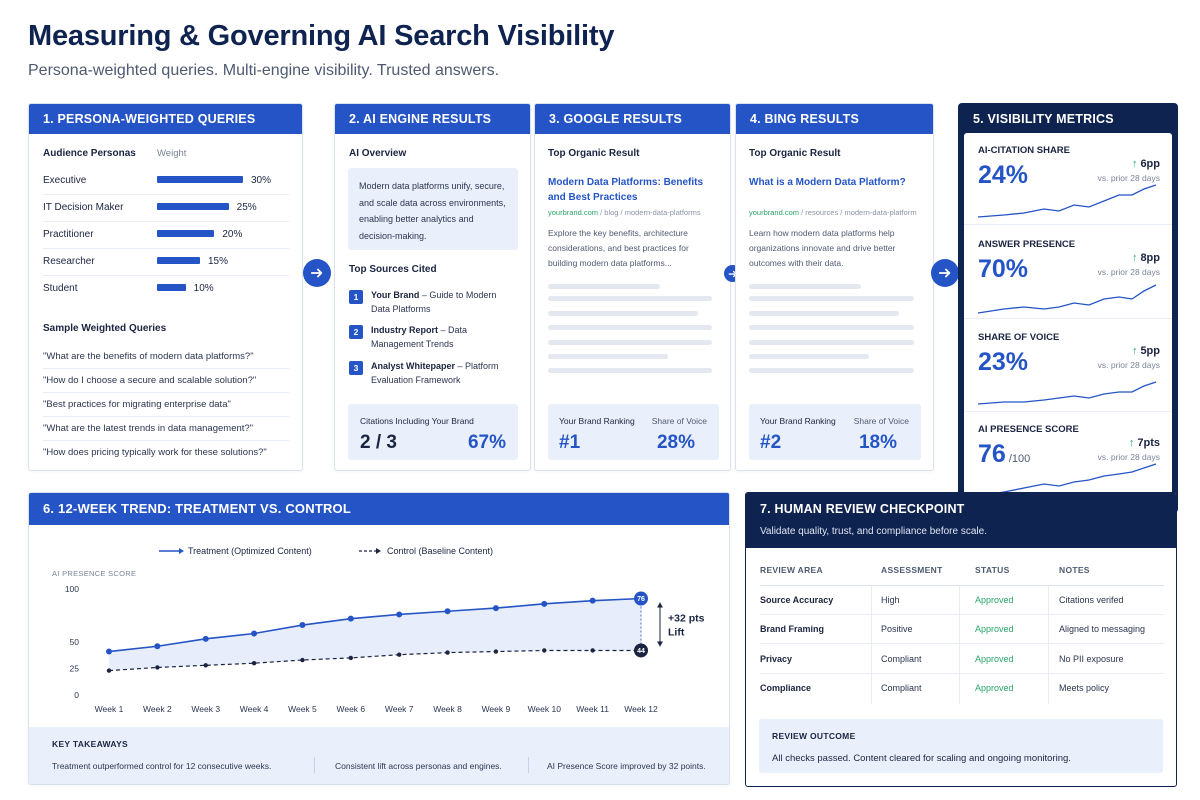 Image resolution: width=1200 pixels, height=800 pixels. I want to click on legend-arrow, so click(181, 551).